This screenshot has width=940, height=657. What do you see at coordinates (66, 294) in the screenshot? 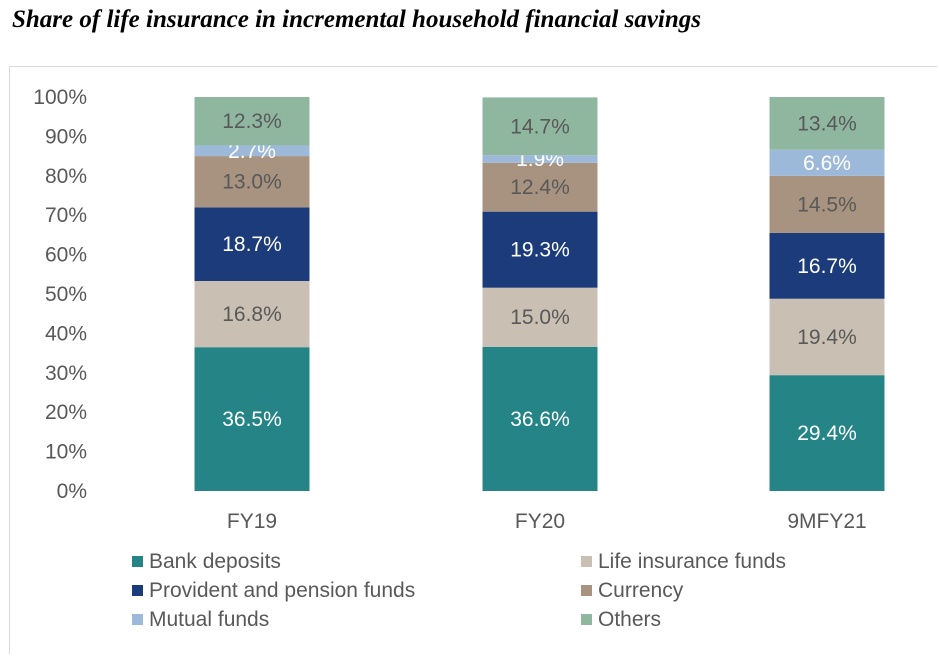
I see `y-tick-label: 50%` at bounding box center [66, 294].